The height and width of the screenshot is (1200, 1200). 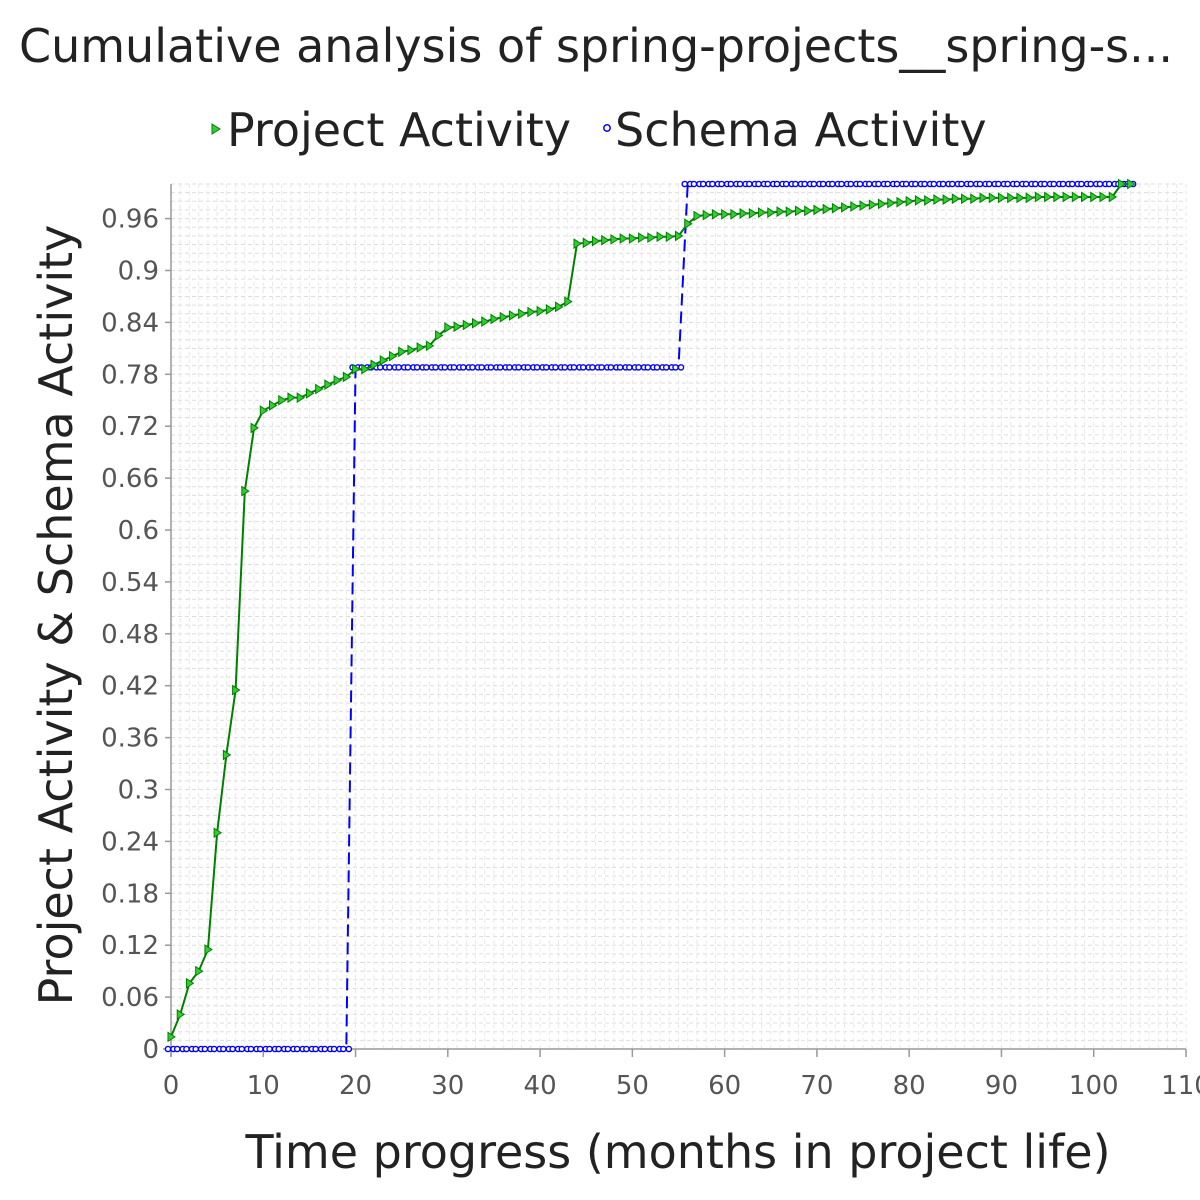 I want to click on x-tick-label: 50, so click(x=632, y=1086).